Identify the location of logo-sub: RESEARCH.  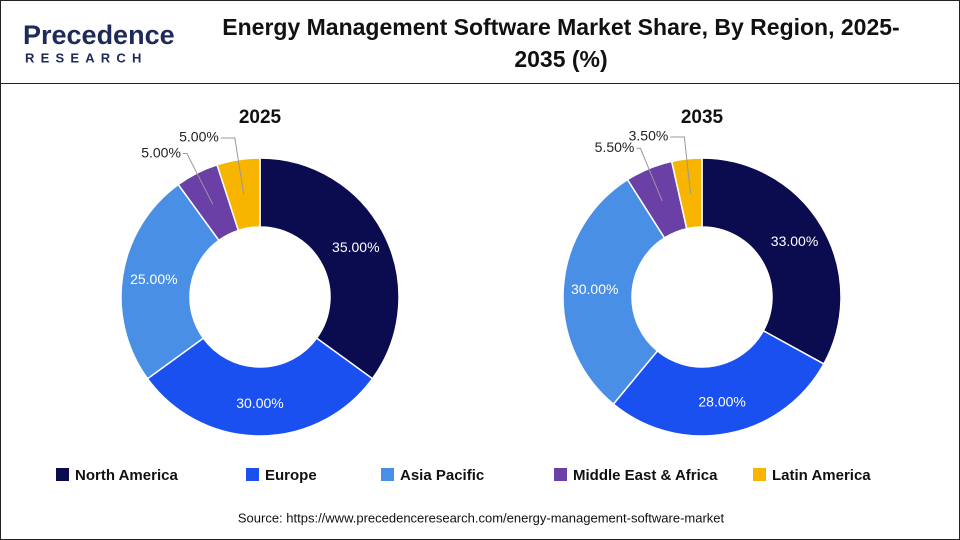
(86, 57).